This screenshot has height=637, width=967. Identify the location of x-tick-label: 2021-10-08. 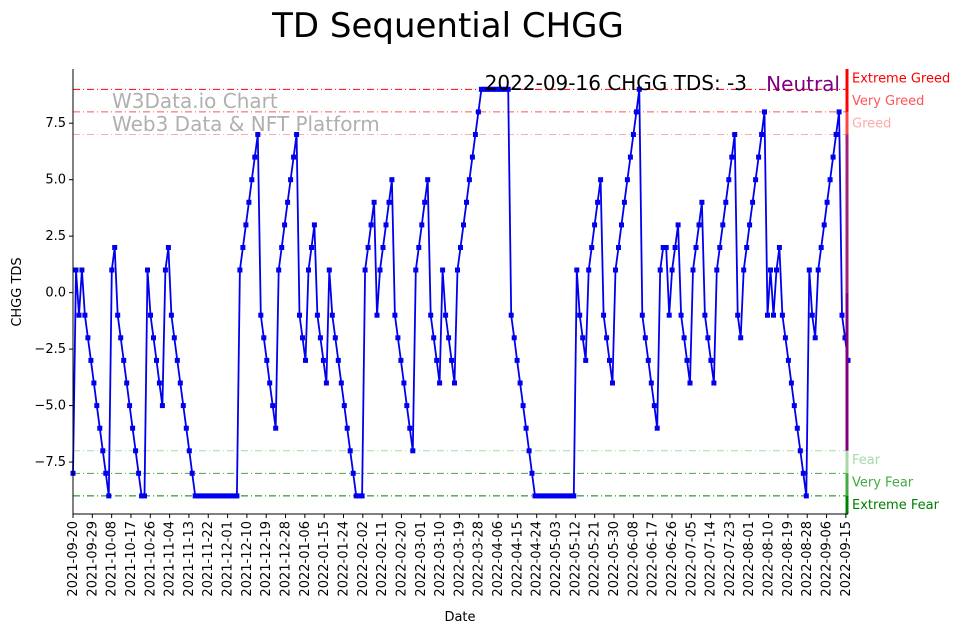
(112, 559).